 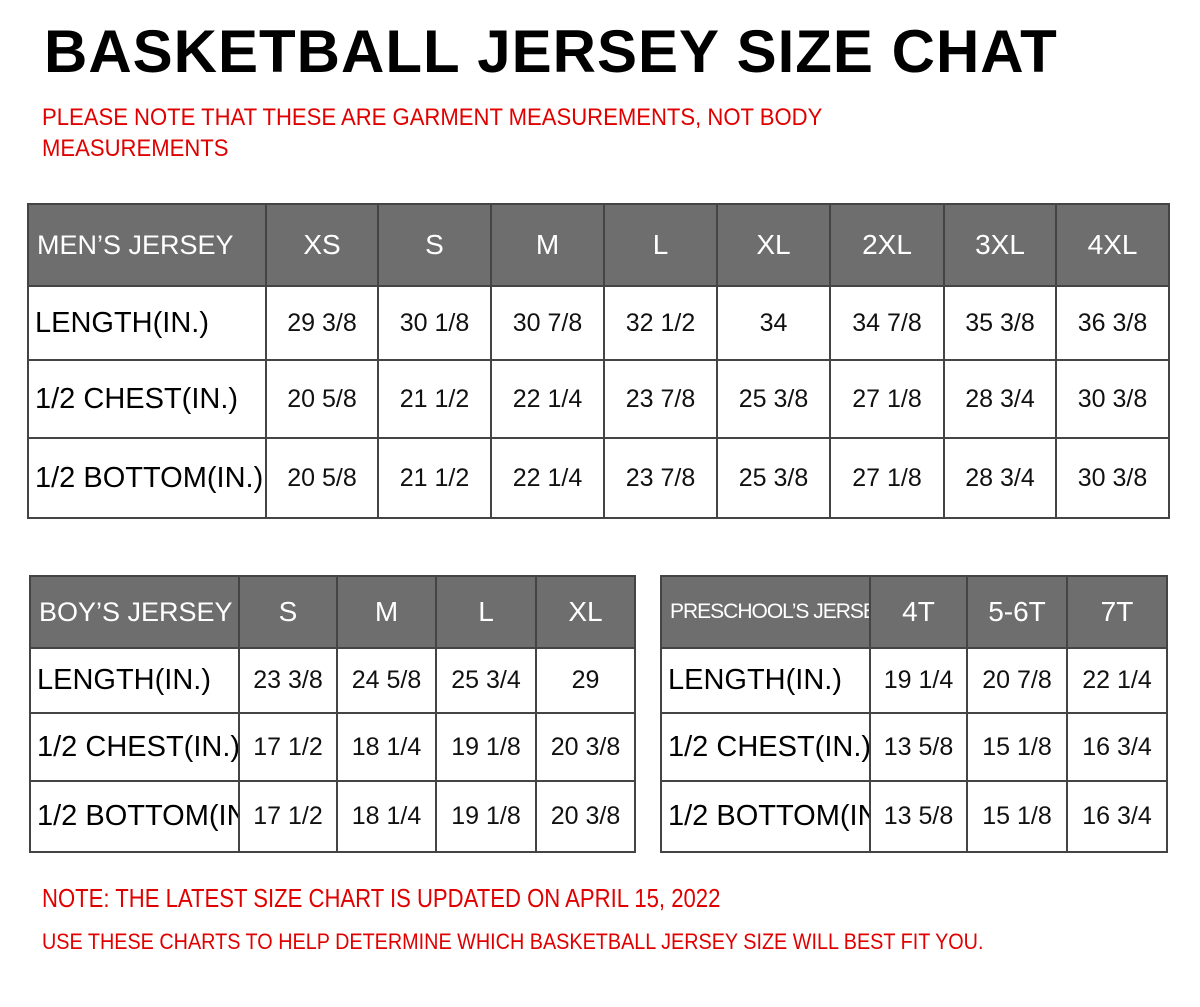 I want to click on measurement-cell: 29, so click(x=585, y=680).